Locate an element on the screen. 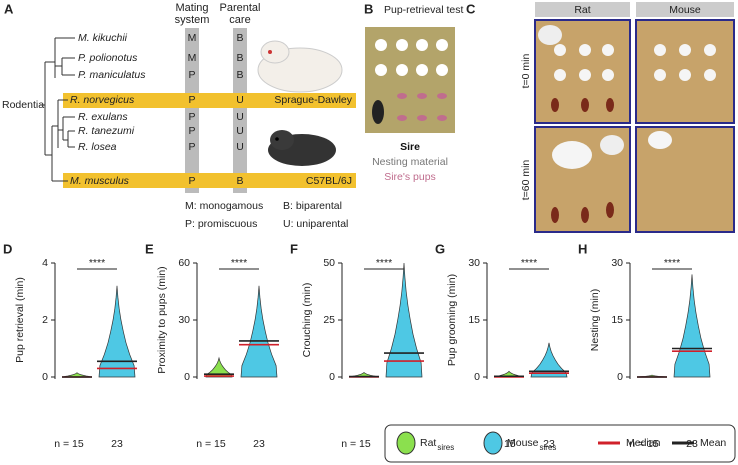 This screenshot has height=465, width=738. legend-label: Median is located at coordinates (643, 443).